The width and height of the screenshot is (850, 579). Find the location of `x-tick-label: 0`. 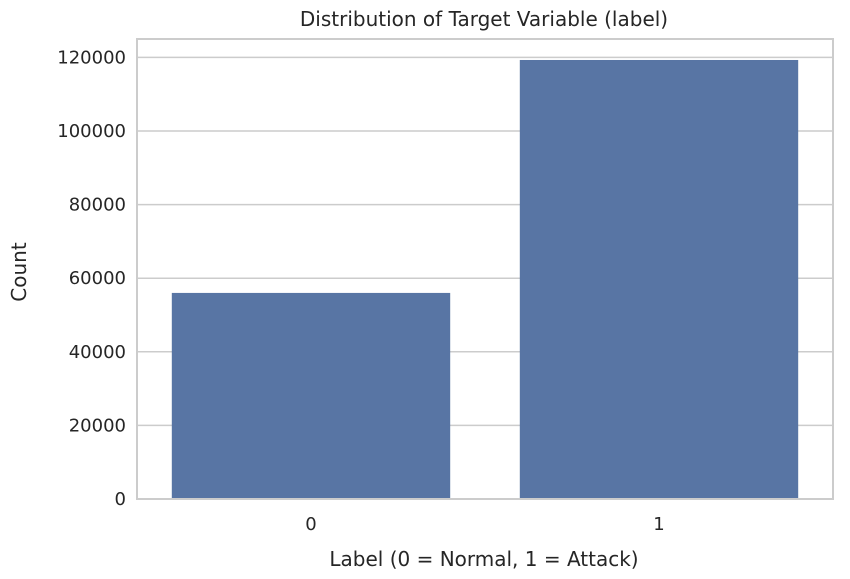

x-tick-label: 0 is located at coordinates (310, 524).